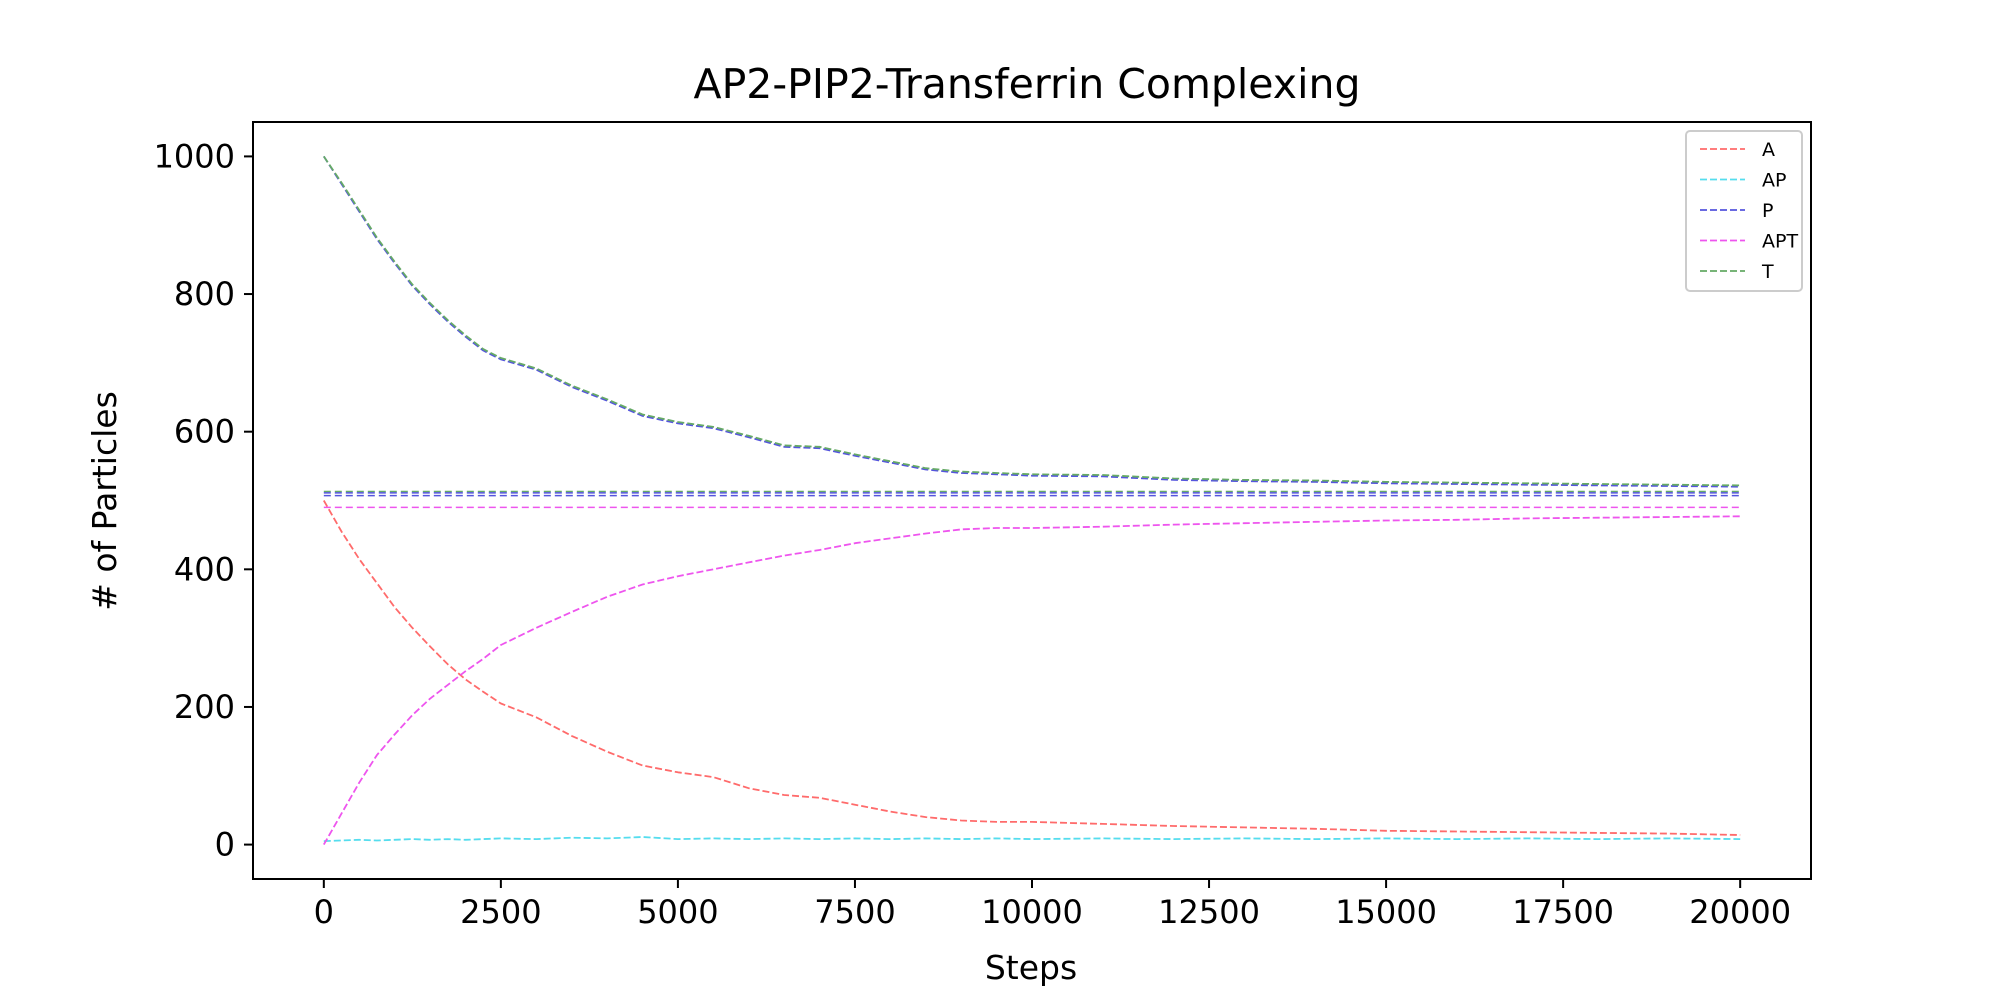 The height and width of the screenshot is (1000, 2000). Describe the element at coordinates (104, 501) in the screenshot. I see `y-axis-label: # of Particles` at that location.